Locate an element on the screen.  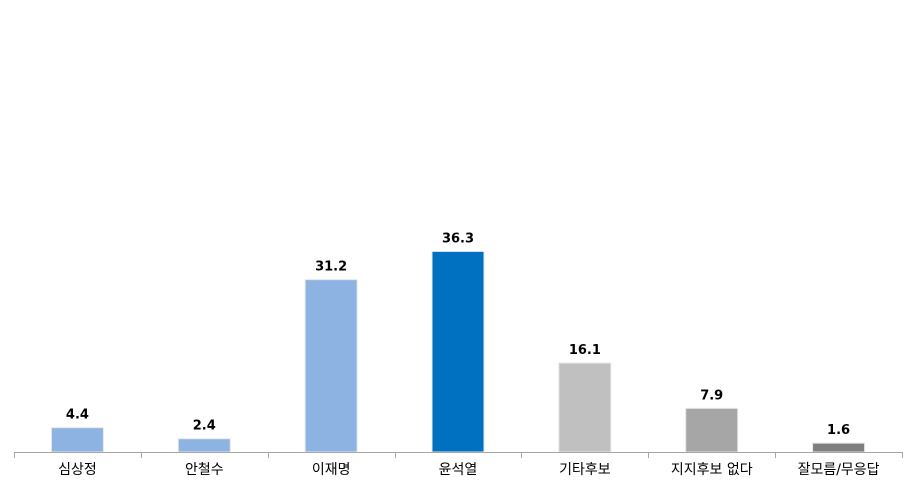
x-tick-label: 지지후보 없다 is located at coordinates (712, 470).